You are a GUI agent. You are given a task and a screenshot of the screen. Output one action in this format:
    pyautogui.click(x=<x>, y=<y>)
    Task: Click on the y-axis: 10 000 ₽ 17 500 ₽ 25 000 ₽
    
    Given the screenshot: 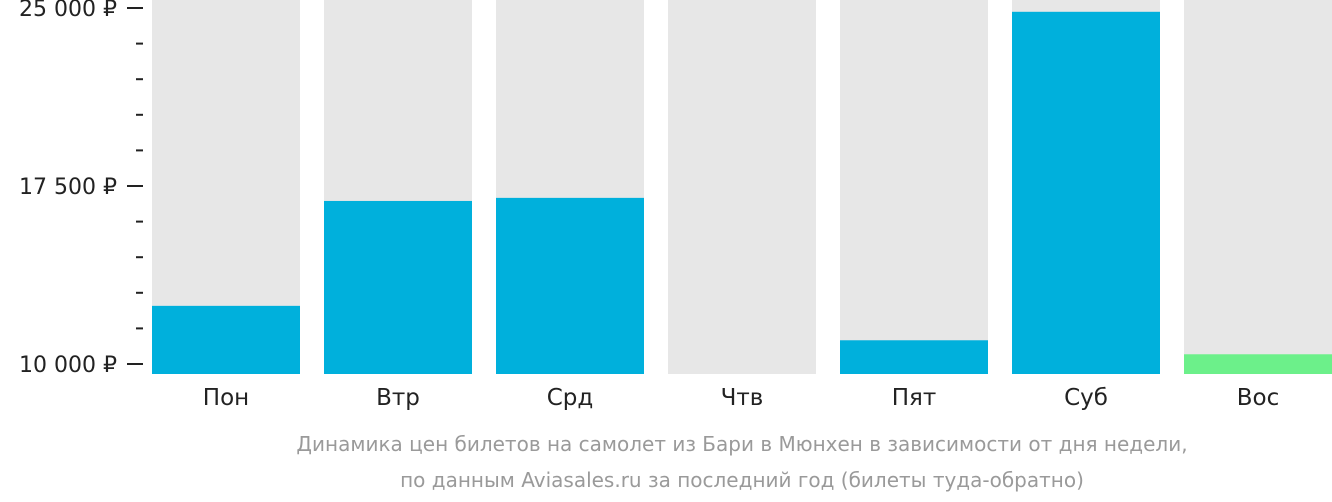 What is the action you would take?
    pyautogui.click(x=81, y=189)
    